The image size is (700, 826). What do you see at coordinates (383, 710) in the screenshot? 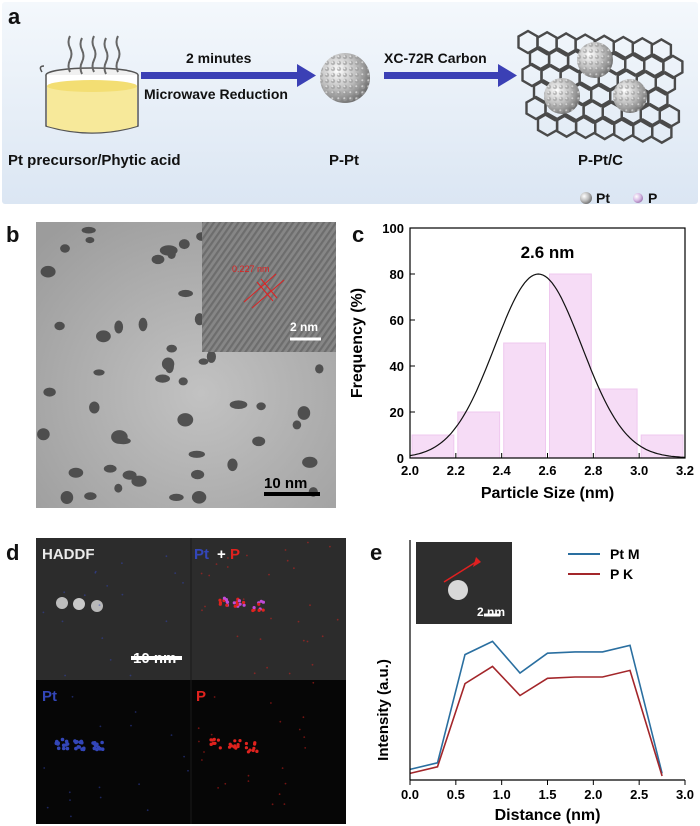
I see `y-axis-title: Intensity (a.u.)` at bounding box center [383, 710].